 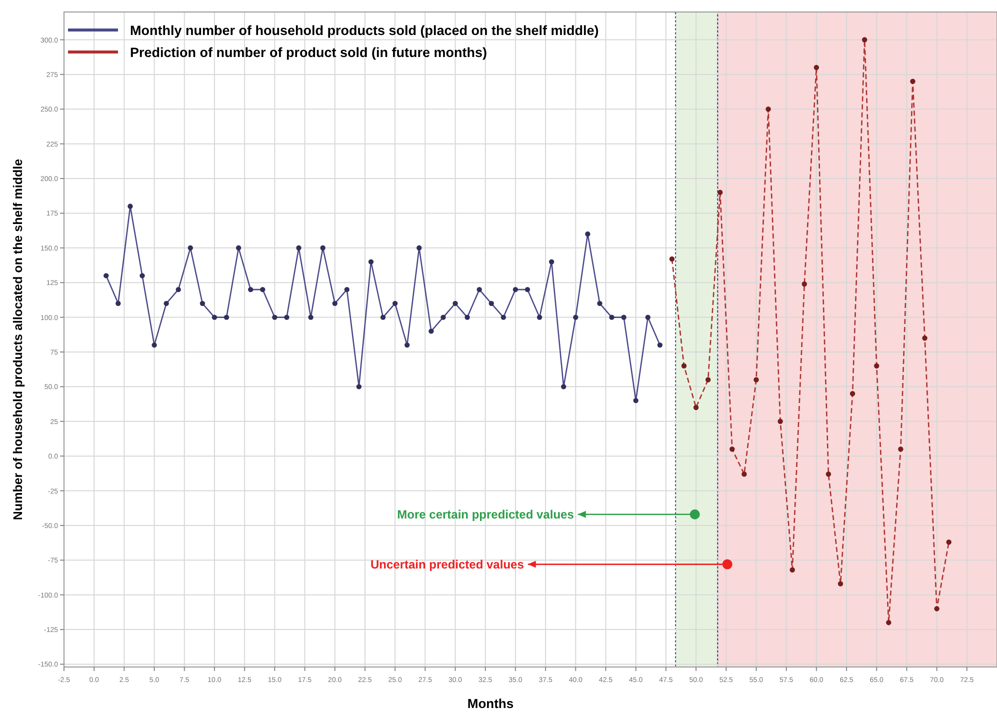 I want to click on x-axis-title: Months, so click(x=490, y=703).